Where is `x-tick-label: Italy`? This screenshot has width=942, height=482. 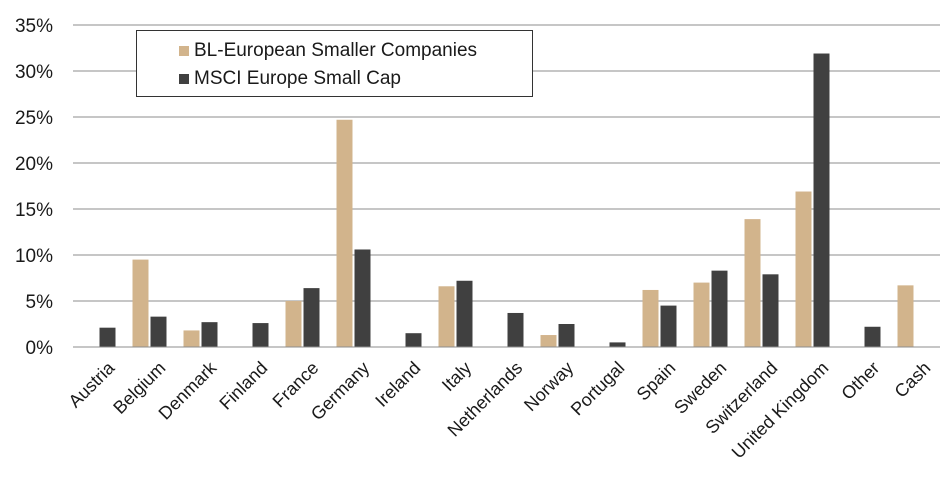 x-tick-label: Italy is located at coordinates (456, 376).